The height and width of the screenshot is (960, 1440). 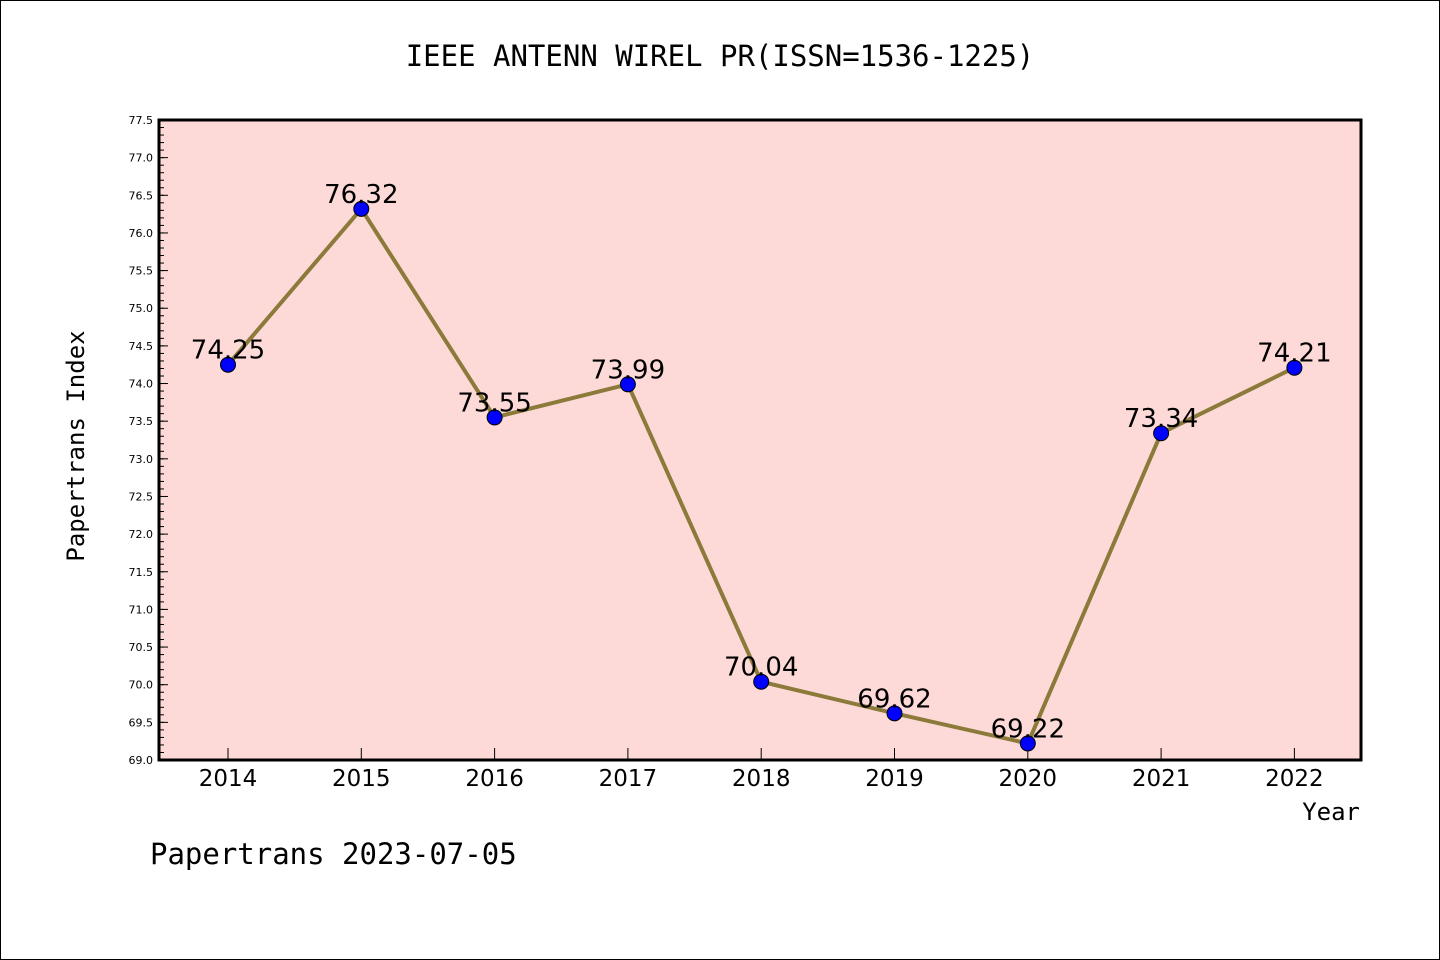 What do you see at coordinates (333, 854) in the screenshot?
I see `footer-text: Papertrans 2023-07-05` at bounding box center [333, 854].